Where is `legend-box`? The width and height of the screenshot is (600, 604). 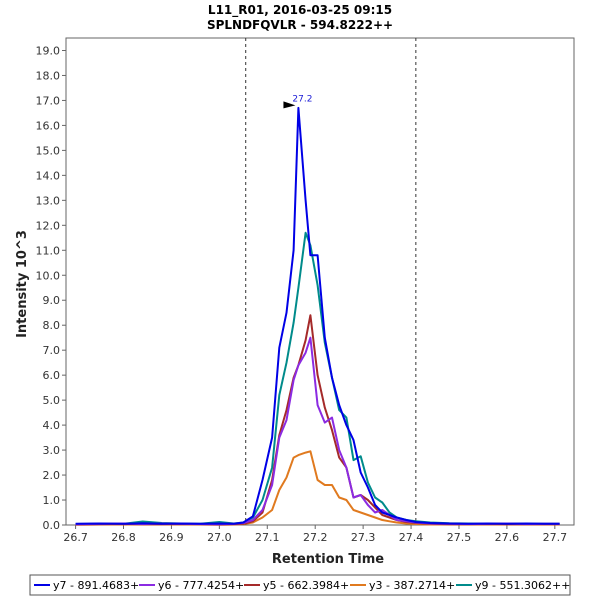 legend-box is located at coordinates (300, 585).